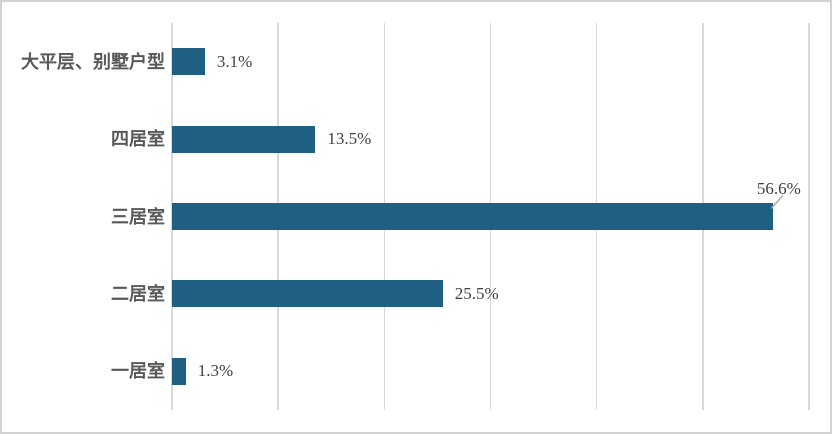 The width and height of the screenshot is (832, 434). Describe the element at coordinates (93, 61) in the screenshot. I see `category-label: 大平层、别墅户型` at that location.